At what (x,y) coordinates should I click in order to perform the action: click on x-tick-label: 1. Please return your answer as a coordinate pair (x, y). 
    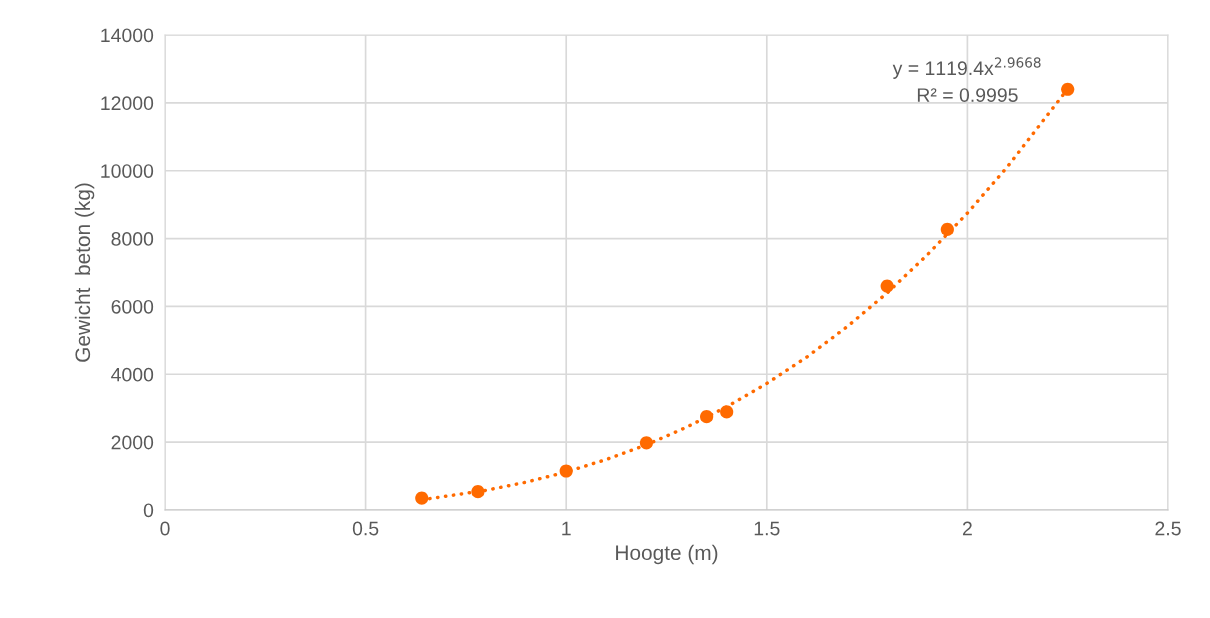
    Looking at the image, I should click on (566, 528).